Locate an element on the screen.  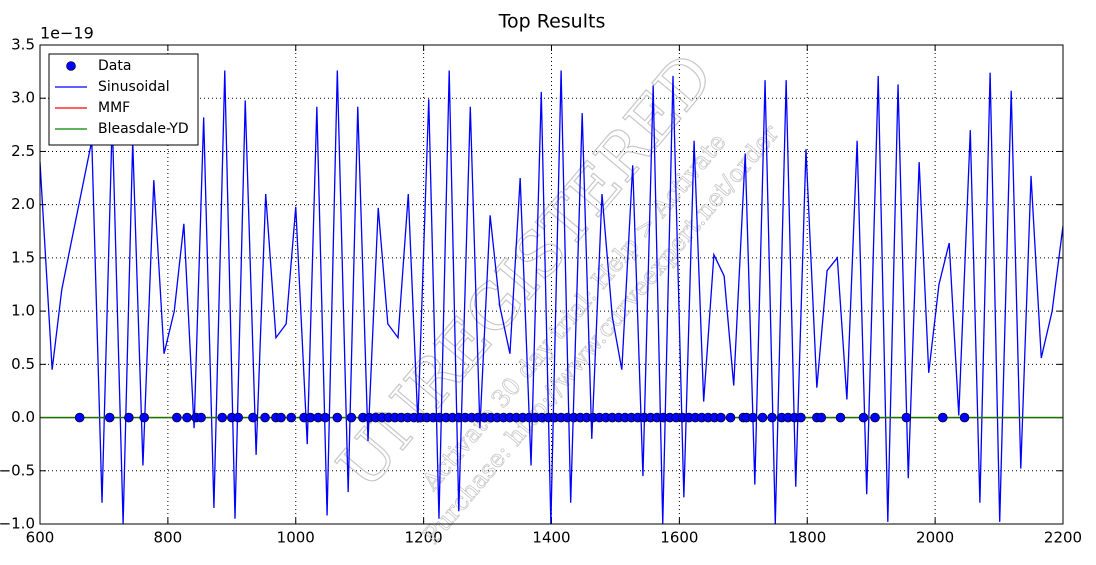
y-tick-label: −0.5 is located at coordinates (17, 470).